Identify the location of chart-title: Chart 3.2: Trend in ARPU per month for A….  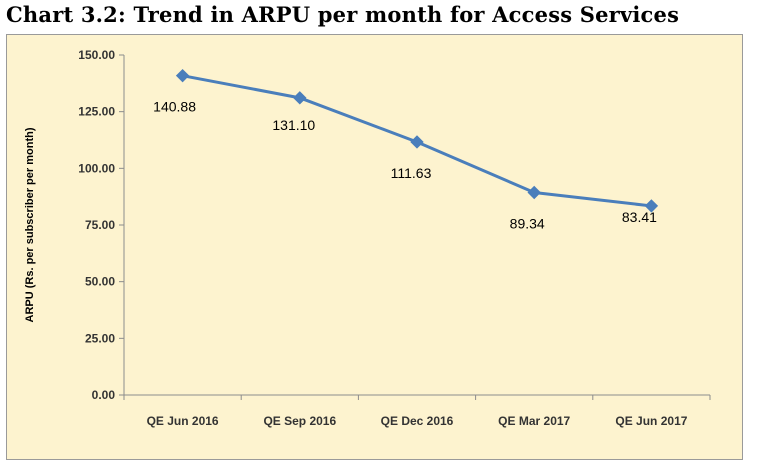
(343, 14).